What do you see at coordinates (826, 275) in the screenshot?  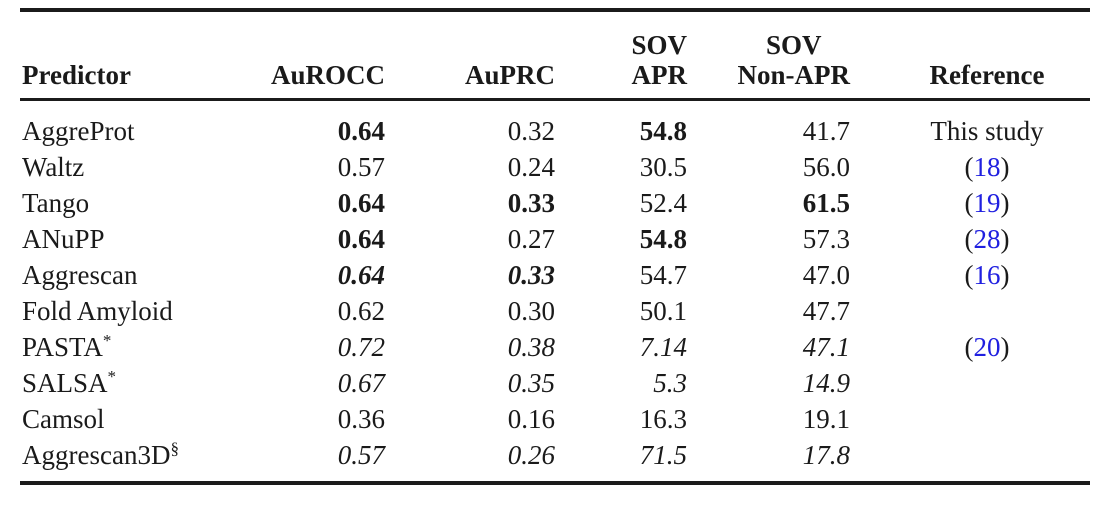 I see `metric-value: 47.0` at bounding box center [826, 275].